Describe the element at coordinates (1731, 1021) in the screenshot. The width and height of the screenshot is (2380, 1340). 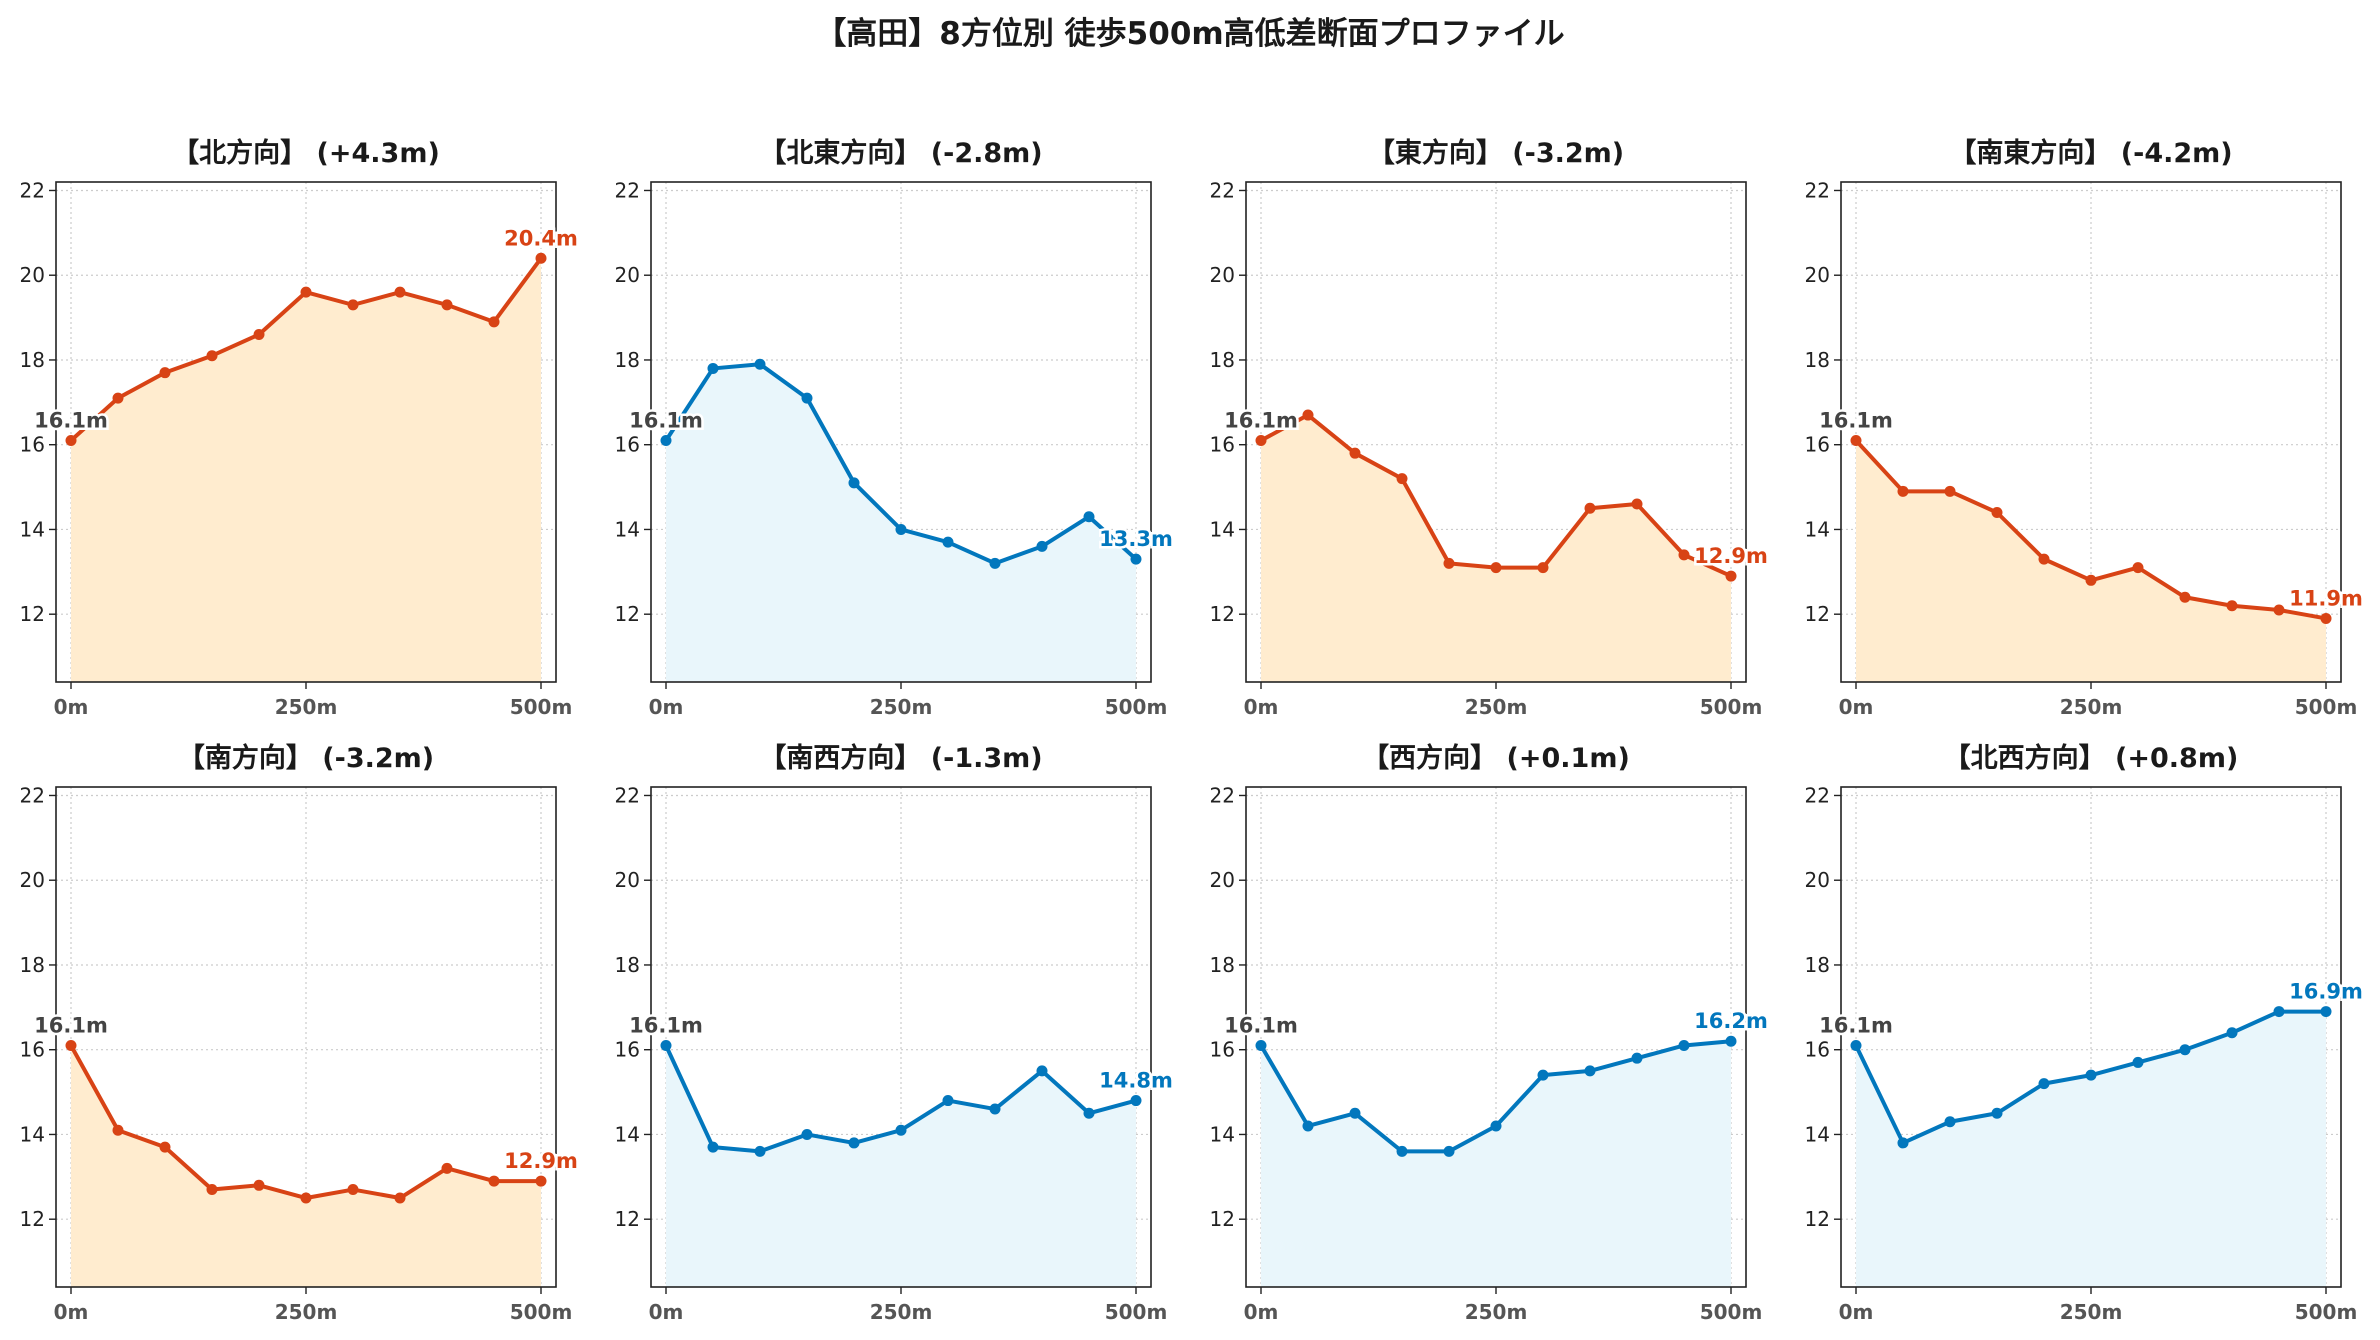
I see `end-label: 16.2m` at that location.